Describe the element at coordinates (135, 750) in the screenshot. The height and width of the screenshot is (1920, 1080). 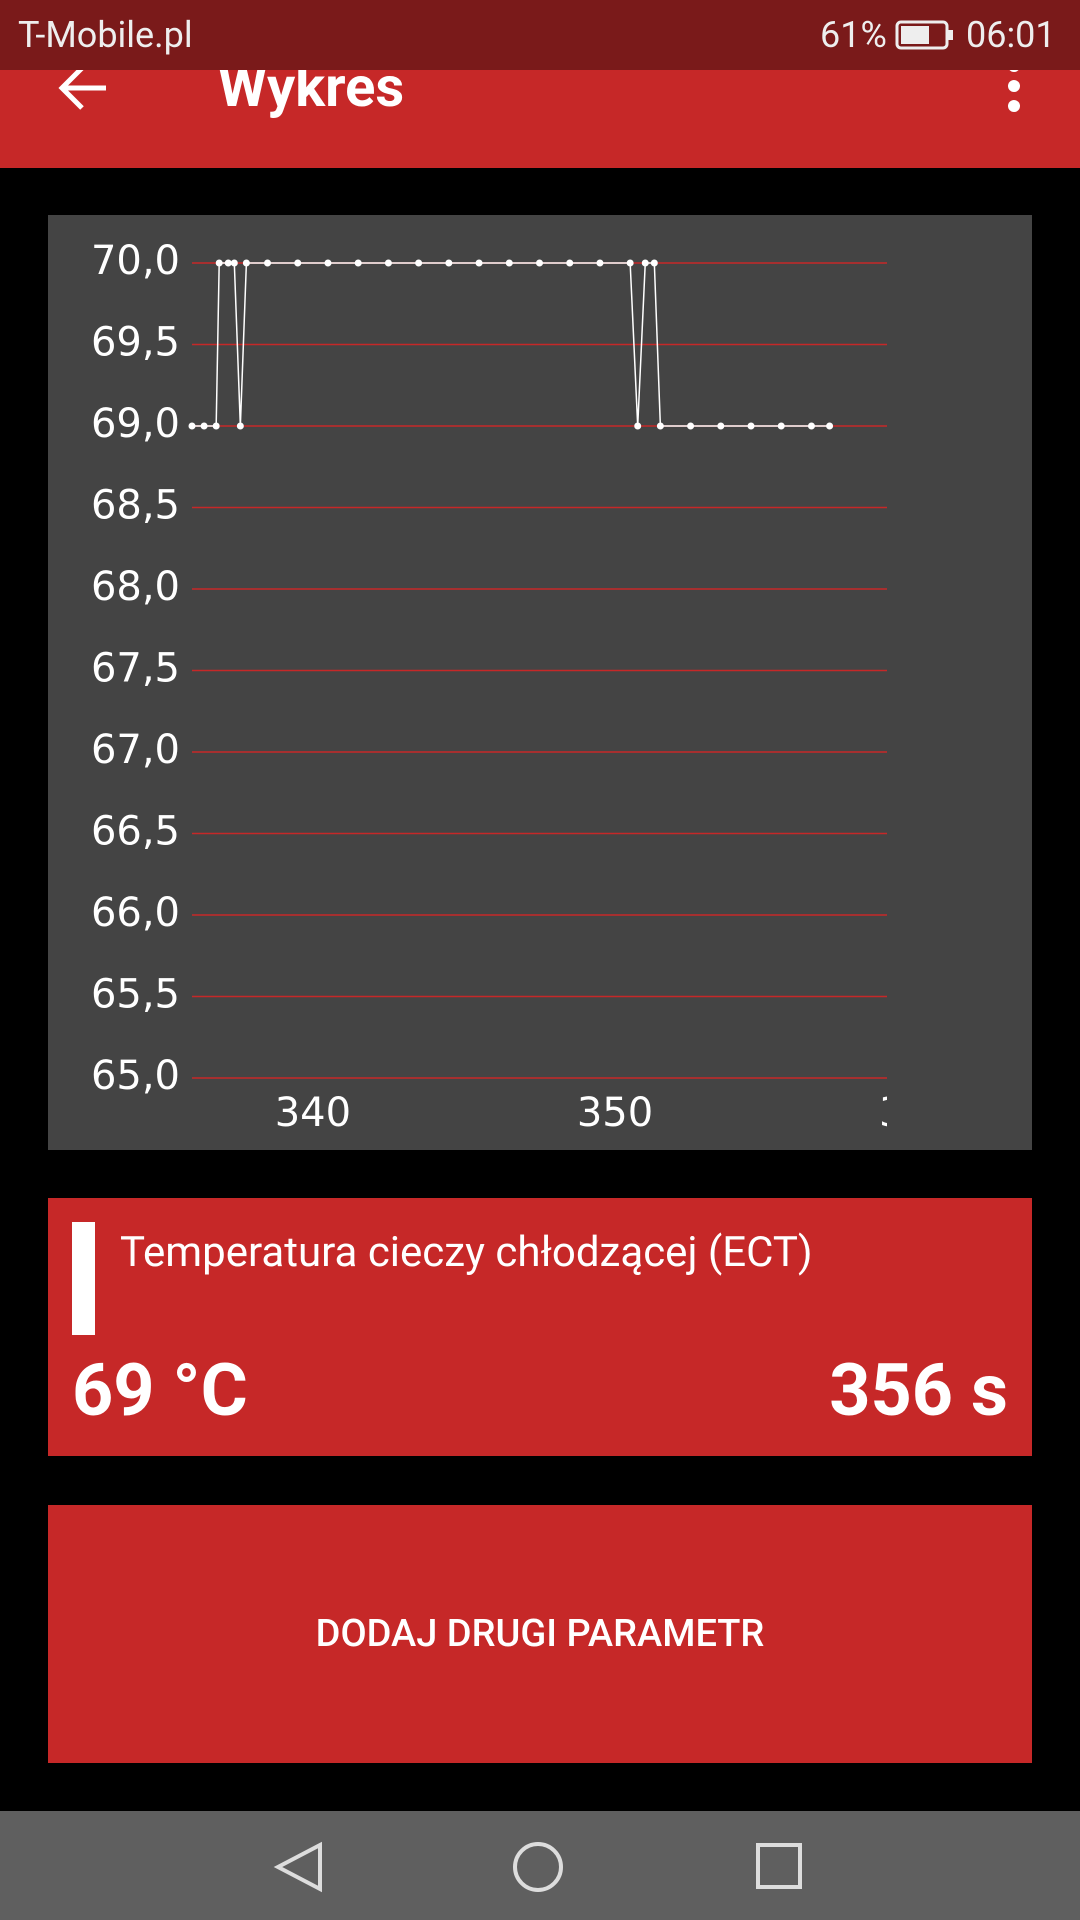
I see `y-tick-label: 67,0` at that location.